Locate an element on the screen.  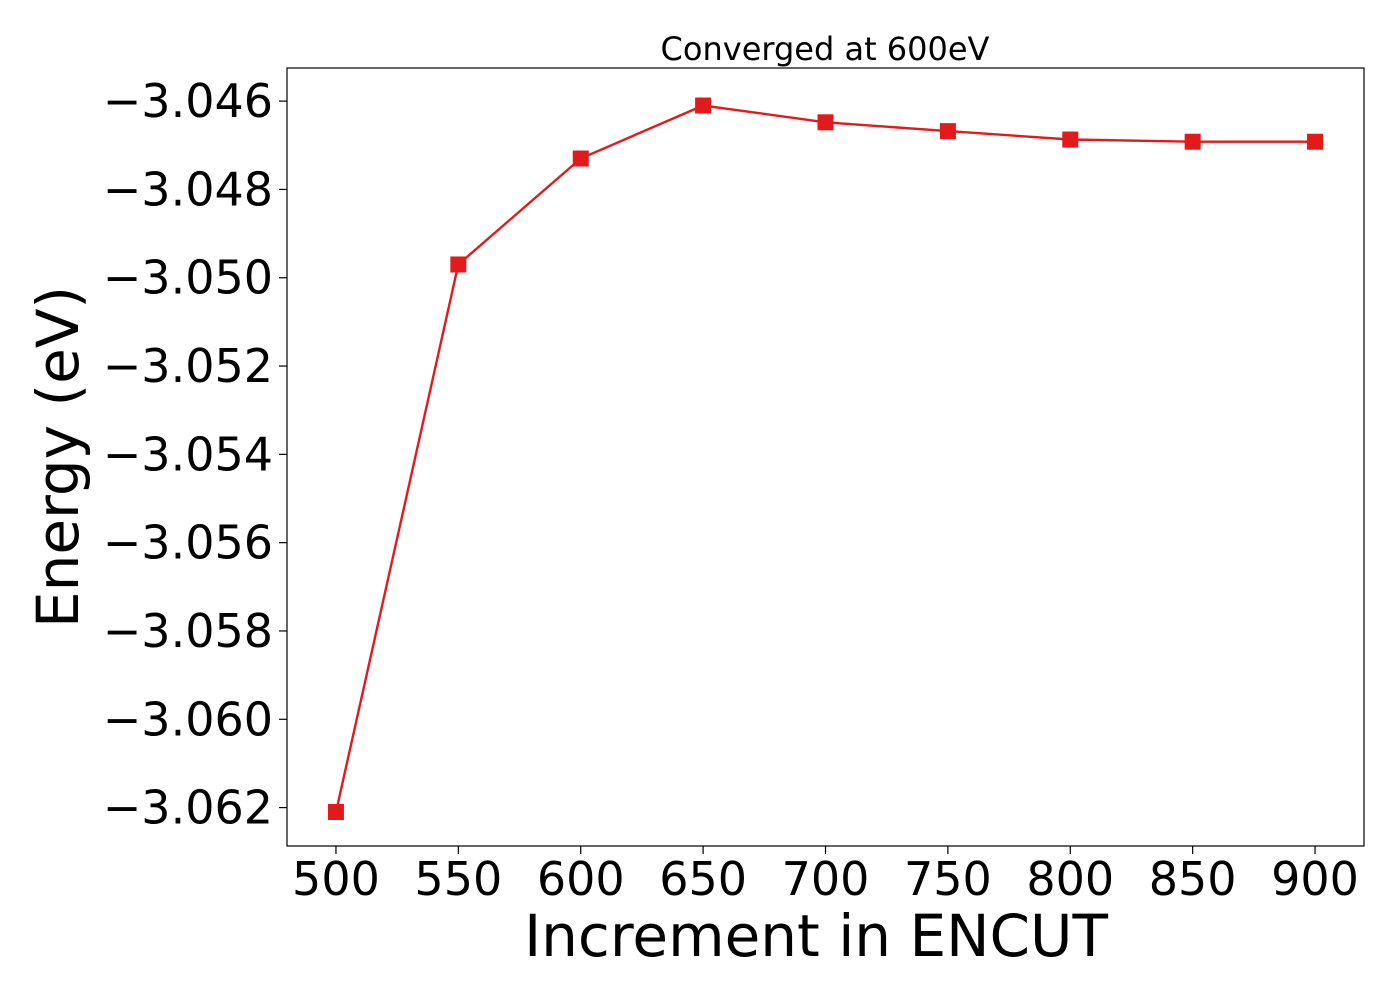
y-tick-label: −3.058 is located at coordinates (188, 631).